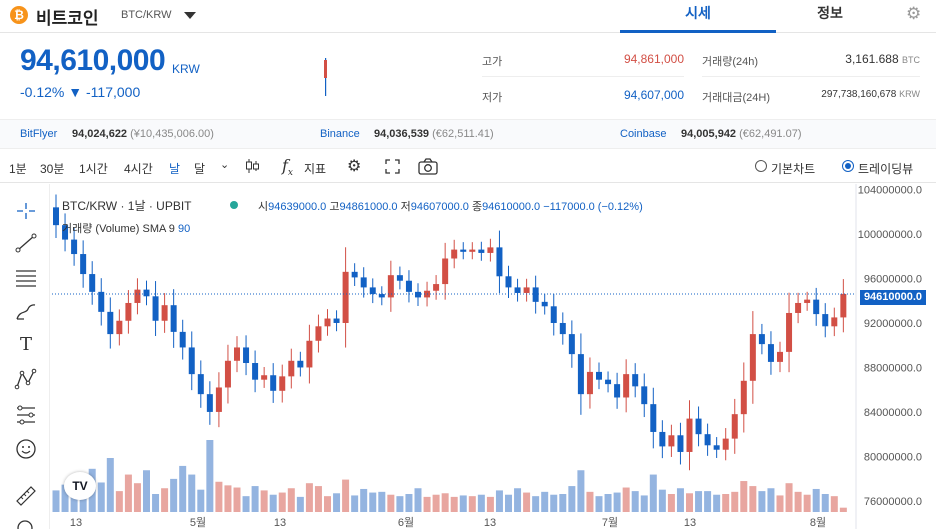 The image size is (936, 529). I want to click on interval-day: 날, so click(175, 169).